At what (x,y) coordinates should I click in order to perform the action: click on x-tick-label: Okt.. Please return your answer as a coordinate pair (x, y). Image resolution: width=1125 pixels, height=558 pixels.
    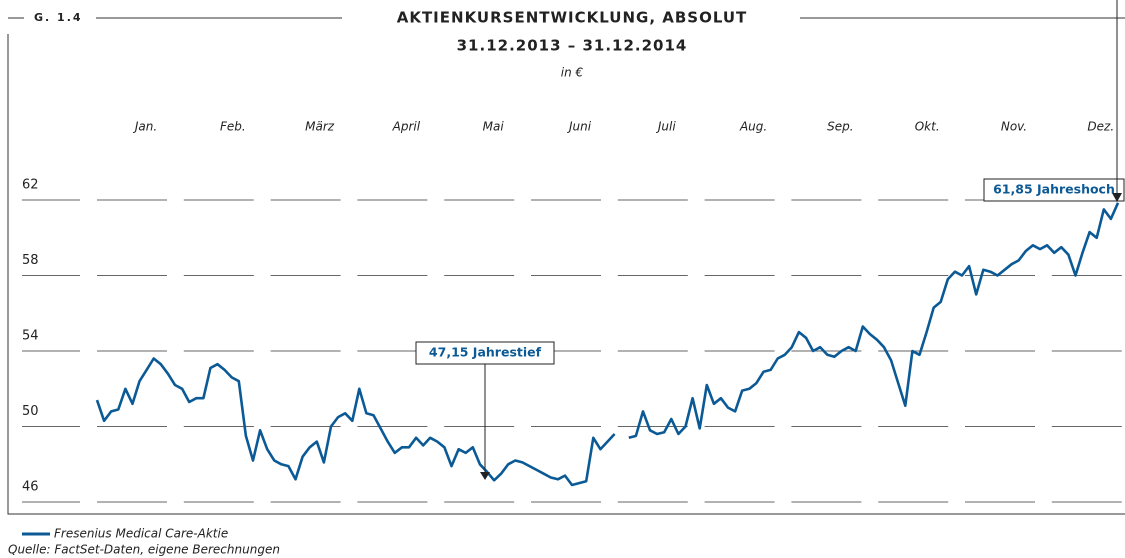
    Looking at the image, I should click on (927, 127).